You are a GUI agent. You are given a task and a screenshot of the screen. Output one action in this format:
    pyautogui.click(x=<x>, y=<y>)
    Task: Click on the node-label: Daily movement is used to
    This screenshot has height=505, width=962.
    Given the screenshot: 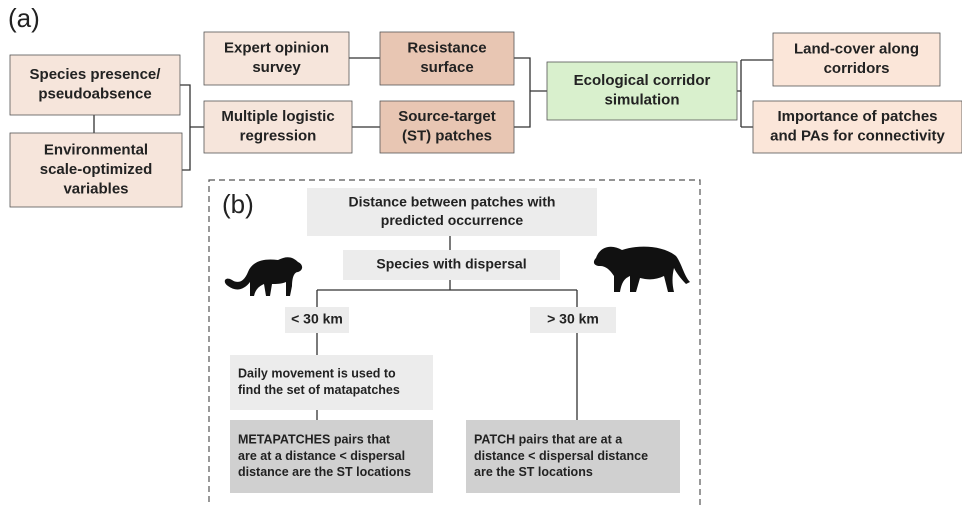 What is the action you would take?
    pyautogui.click(x=317, y=374)
    